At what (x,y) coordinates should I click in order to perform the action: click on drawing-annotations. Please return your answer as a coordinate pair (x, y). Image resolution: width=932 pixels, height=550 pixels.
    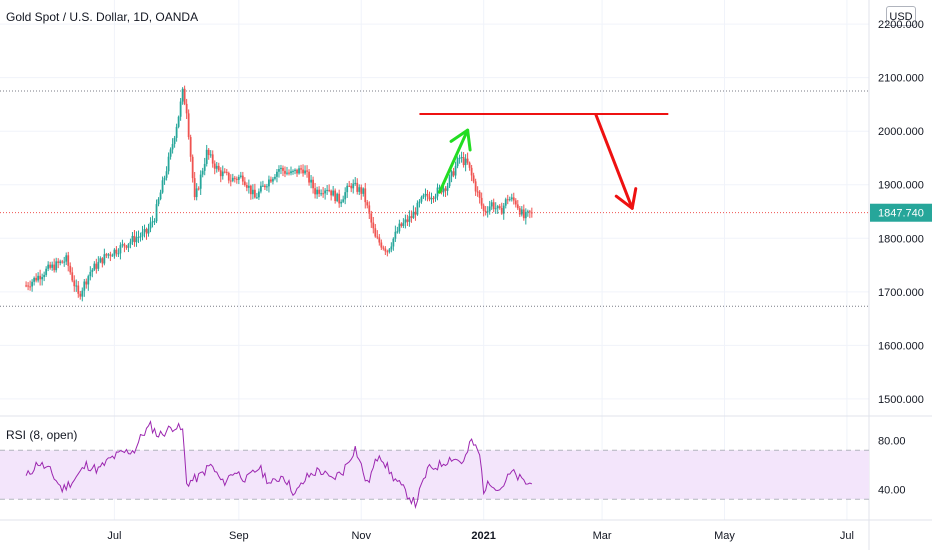
    Looking at the image, I should click on (544, 161).